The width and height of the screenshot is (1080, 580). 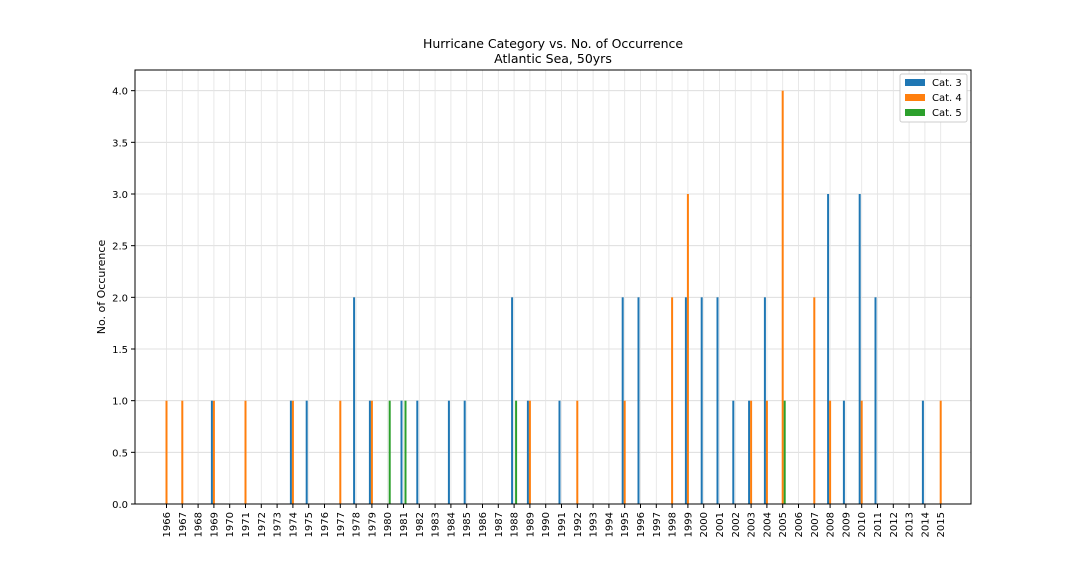 What do you see at coordinates (657, 524) in the screenshot?
I see `x-tick-label: 1997` at bounding box center [657, 524].